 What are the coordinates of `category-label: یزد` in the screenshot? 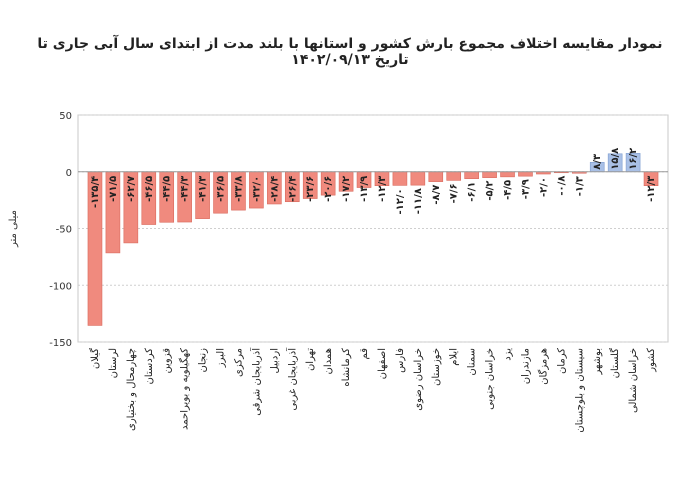 It's located at (508, 354).